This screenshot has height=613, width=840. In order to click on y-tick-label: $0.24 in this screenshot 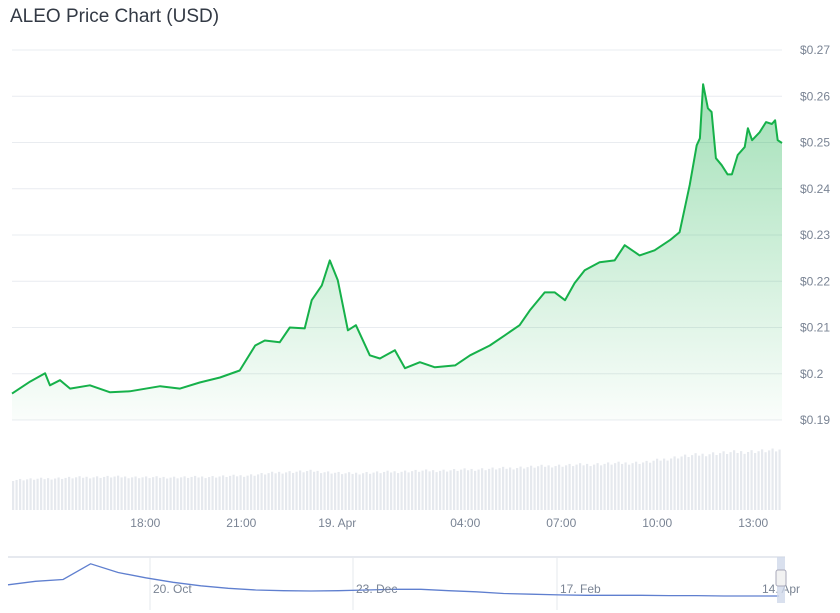, I will do `click(815, 189)`.